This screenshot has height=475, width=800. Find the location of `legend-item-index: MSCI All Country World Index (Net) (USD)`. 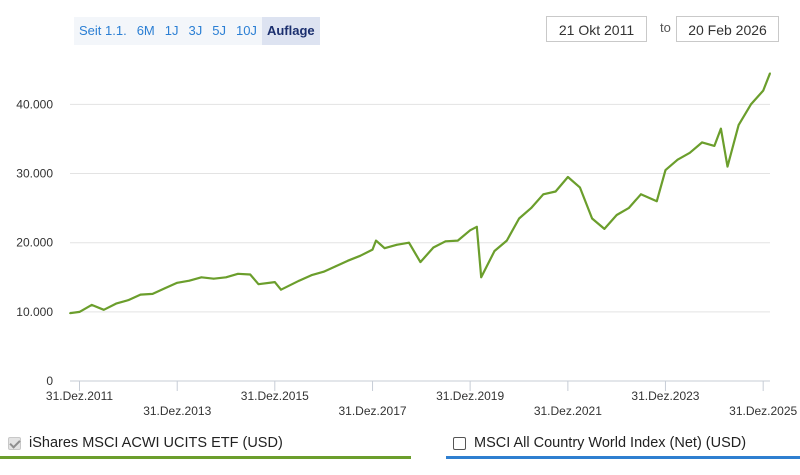

legend-item-index: MSCI All Country World Index (Net) (USD) is located at coordinates (599, 443).